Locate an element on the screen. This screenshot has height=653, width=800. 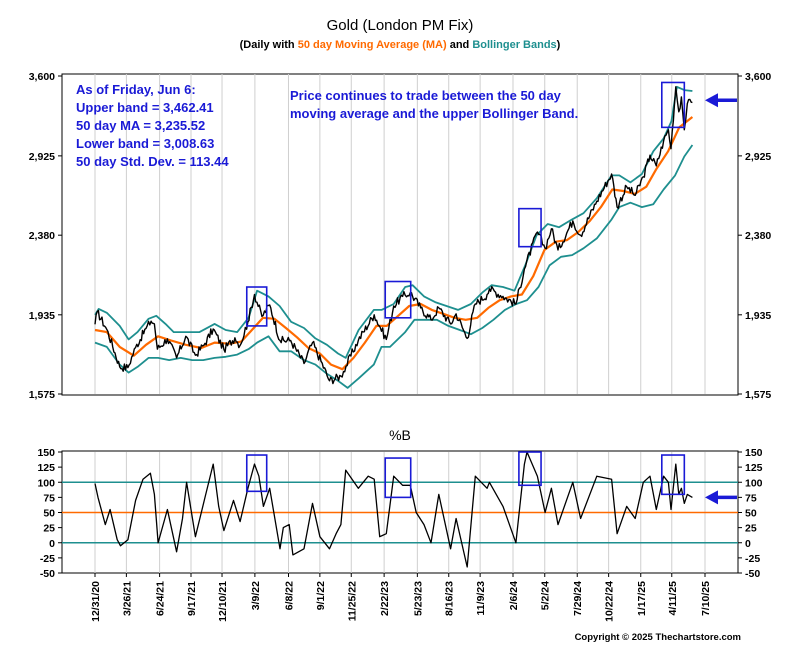
subtitle-ma: 50 day Moving Average (MA) is located at coordinates (372, 45).